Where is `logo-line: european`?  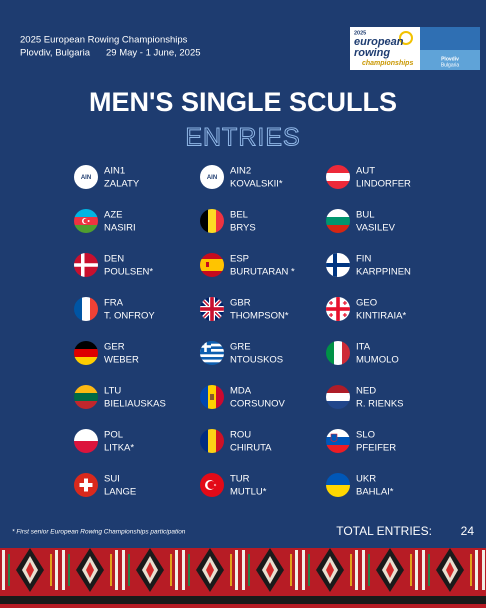
logo-line: european is located at coordinates (379, 42).